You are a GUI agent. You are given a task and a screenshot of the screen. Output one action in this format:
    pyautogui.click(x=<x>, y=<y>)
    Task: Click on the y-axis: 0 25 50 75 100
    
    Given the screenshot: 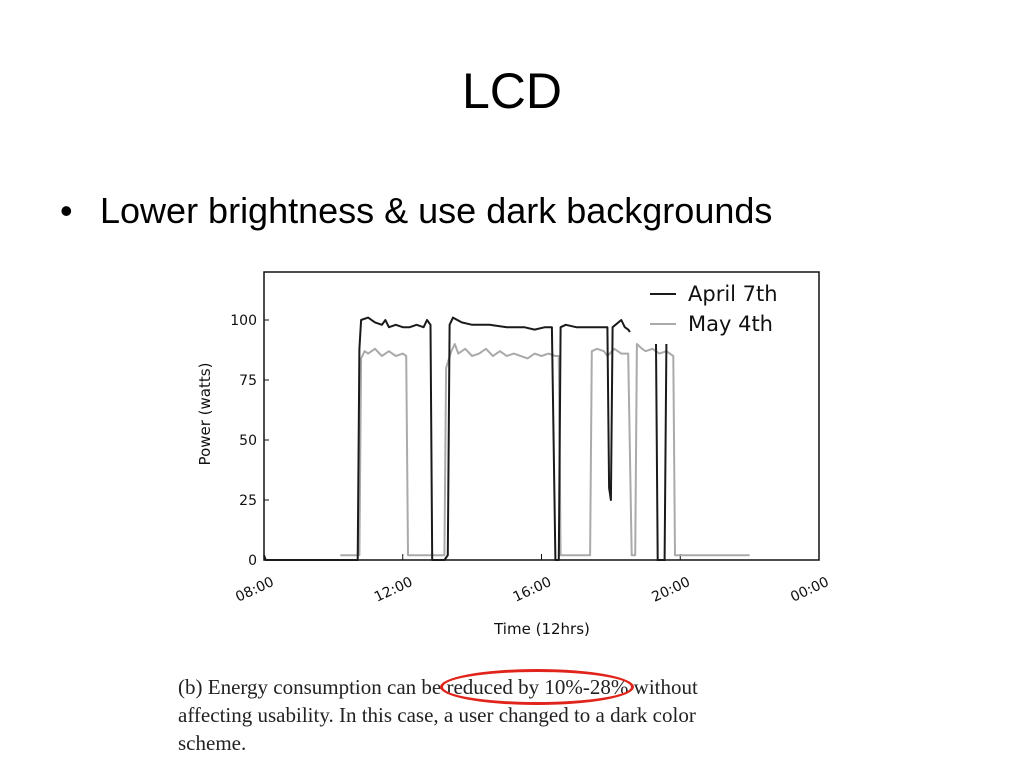 What is the action you would take?
    pyautogui.click(x=249, y=441)
    